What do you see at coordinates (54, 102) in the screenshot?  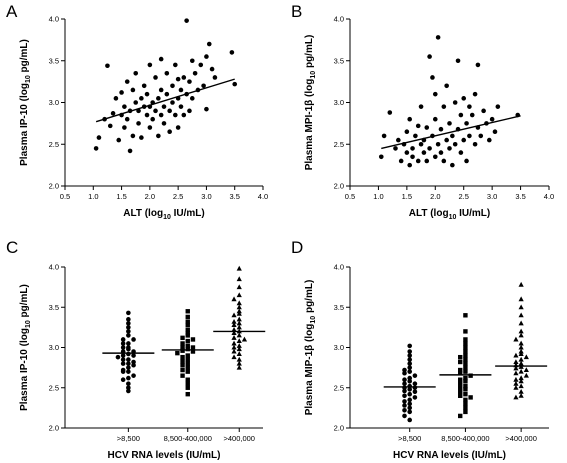 I see `y-tick-label: 3.0` at bounding box center [54, 102].